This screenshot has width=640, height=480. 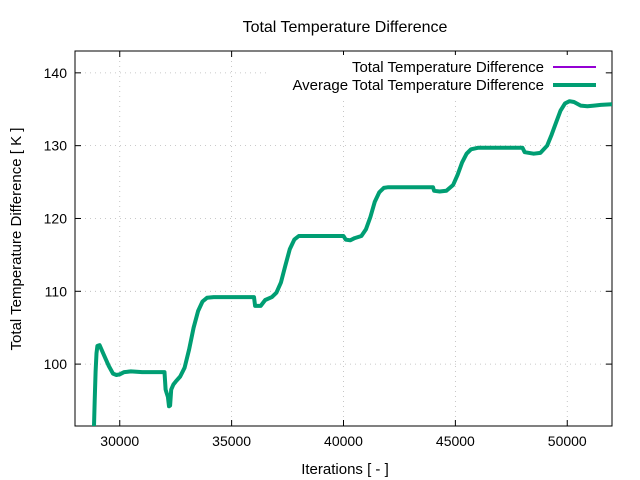 I want to click on x-tick-label: 35000, so click(x=231, y=441).